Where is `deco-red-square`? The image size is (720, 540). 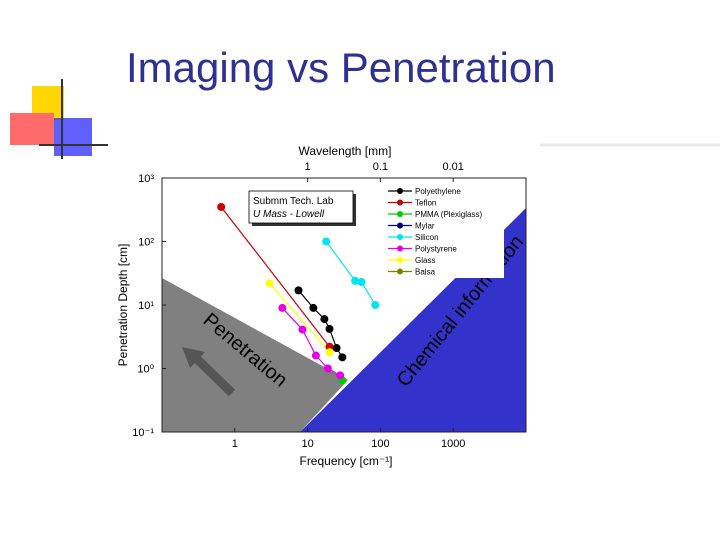
deco-red-square is located at coordinates (32, 129).